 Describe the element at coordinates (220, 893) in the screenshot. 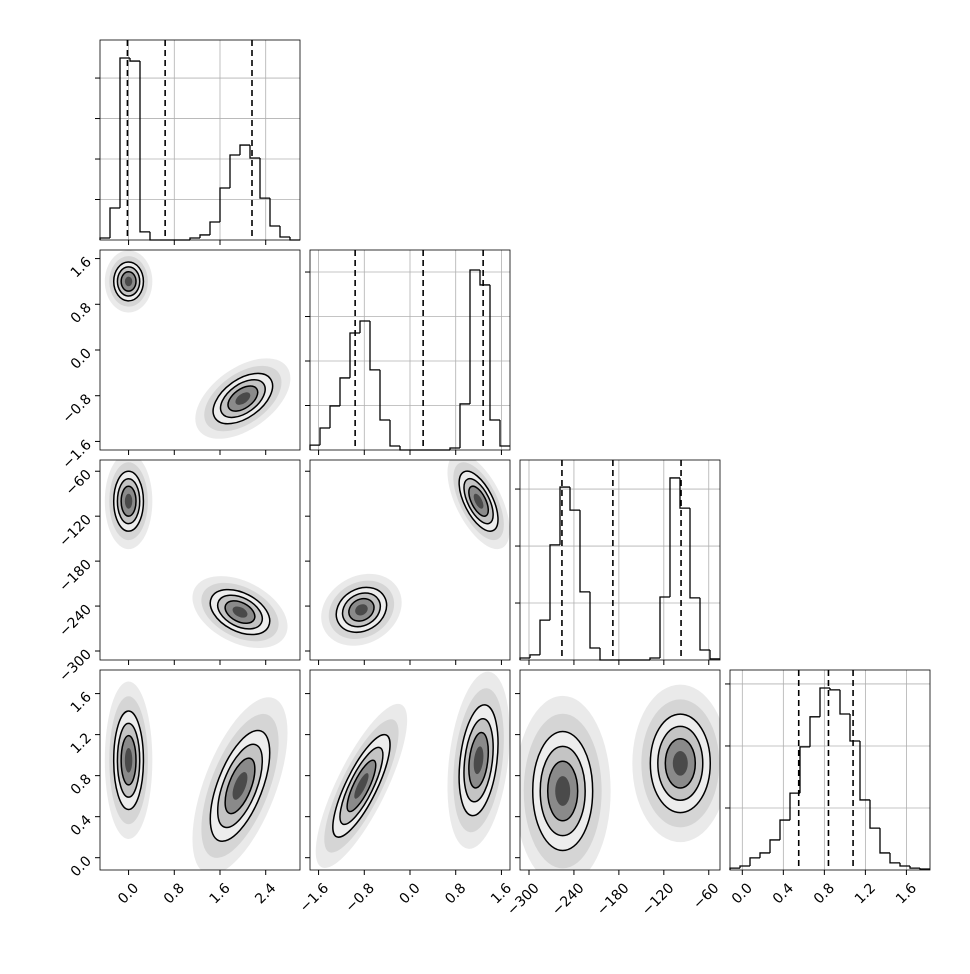

I see `x-tick-label: 1.6` at that location.